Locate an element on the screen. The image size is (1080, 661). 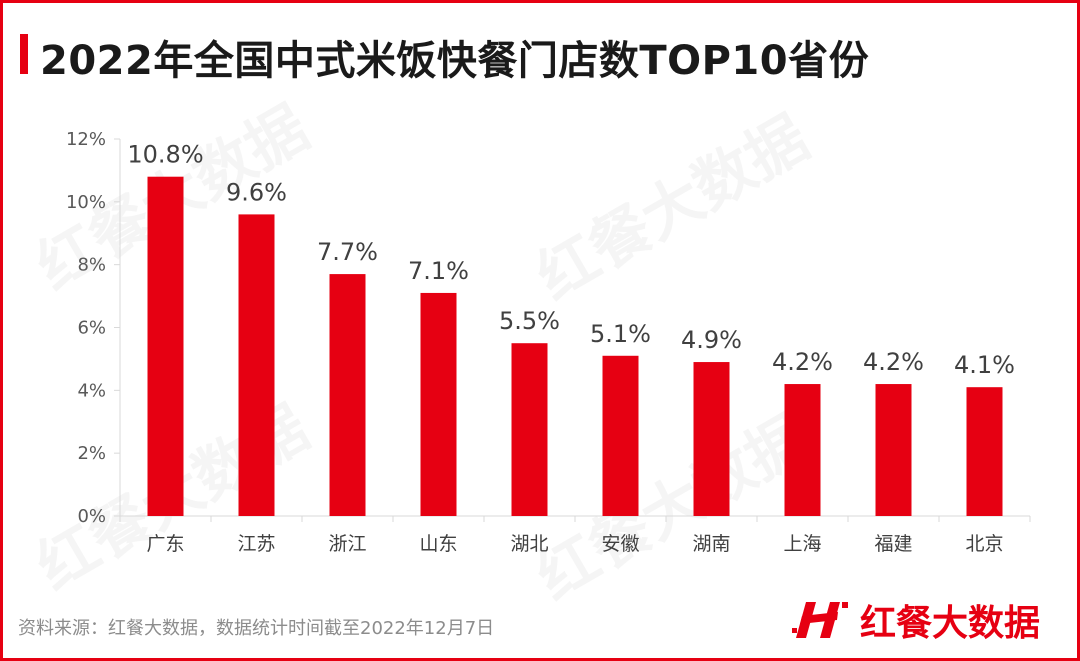
hongcan-logo-icon is located at coordinates (820, 620).